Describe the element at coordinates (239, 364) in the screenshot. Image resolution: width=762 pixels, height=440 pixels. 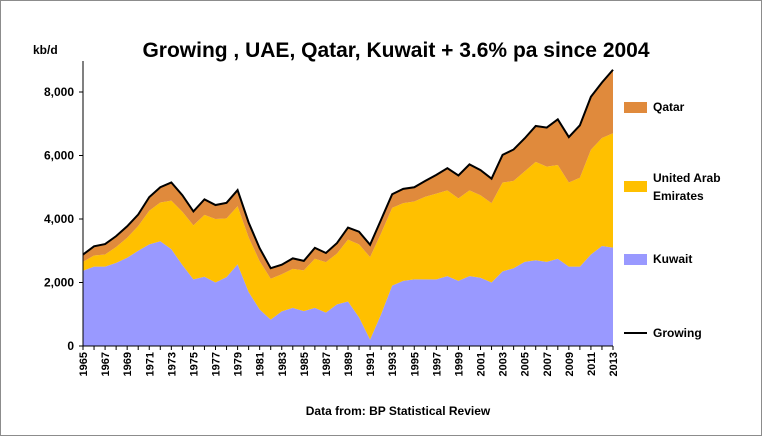
I see `x-tick-label: 1979` at that location.